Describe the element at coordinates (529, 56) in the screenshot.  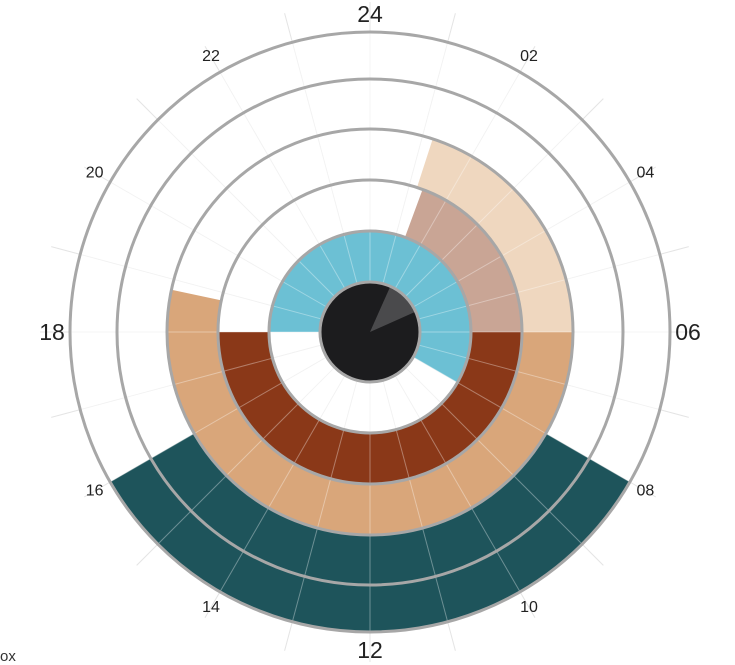
I see `hour-label-02: 02` at that location.